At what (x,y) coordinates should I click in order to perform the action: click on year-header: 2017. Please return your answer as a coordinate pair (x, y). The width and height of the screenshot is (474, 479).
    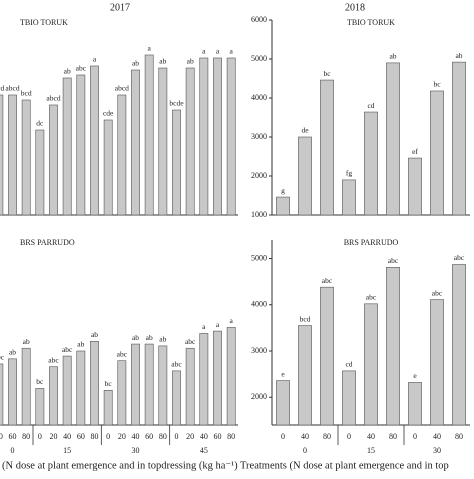
    Looking at the image, I should click on (120, 7).